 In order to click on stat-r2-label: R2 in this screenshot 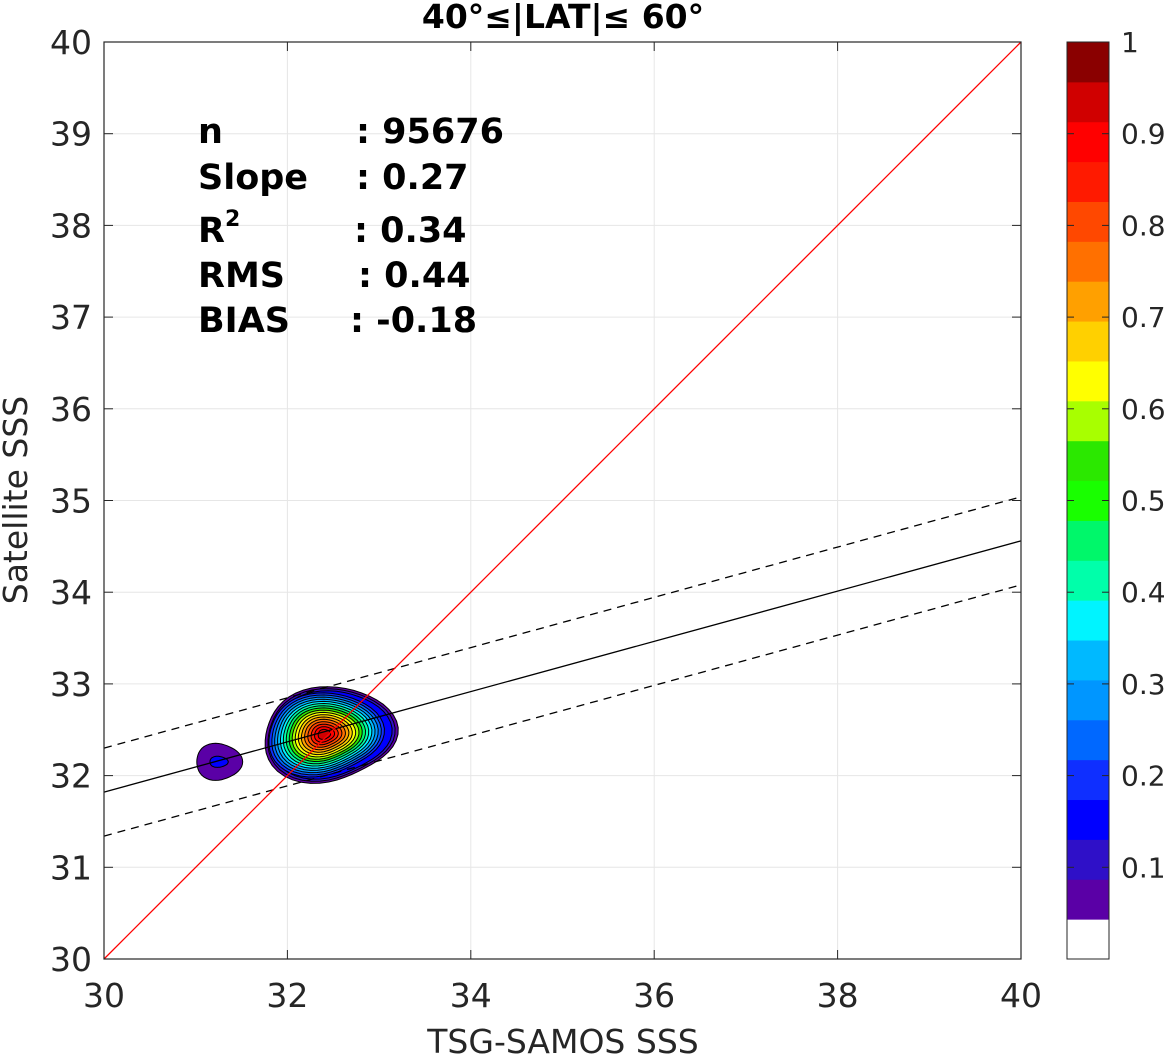, I will do `click(219, 229)`.